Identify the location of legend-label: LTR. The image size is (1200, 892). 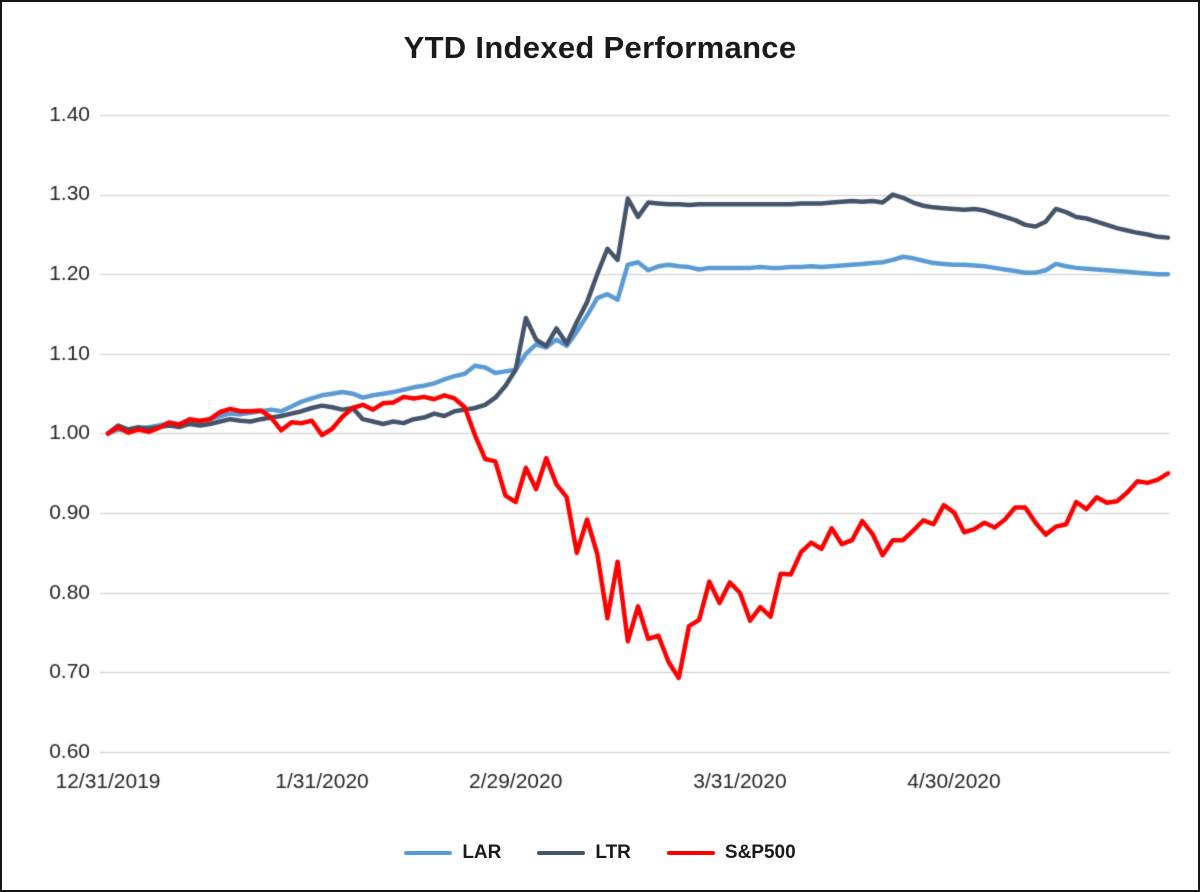
(613, 852).